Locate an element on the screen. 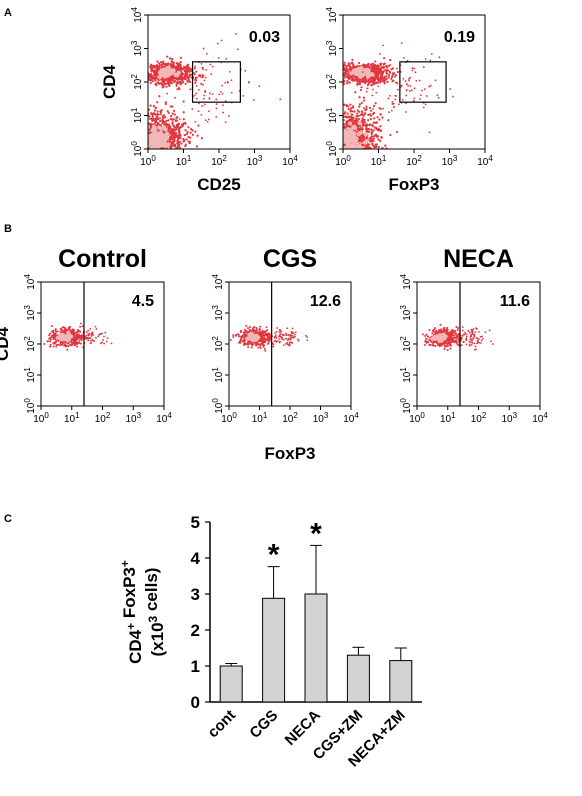 This screenshot has width=582, height=796. y-tick-label: 104 is located at coordinates (218, 282).